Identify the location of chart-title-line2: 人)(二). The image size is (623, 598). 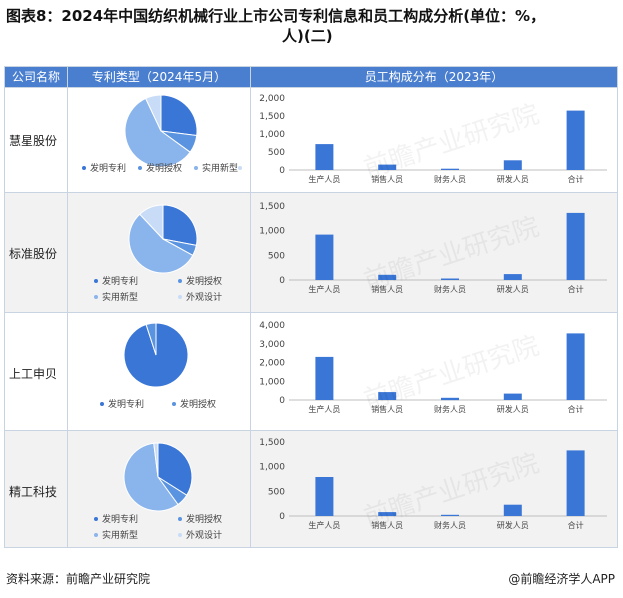
(307, 36).